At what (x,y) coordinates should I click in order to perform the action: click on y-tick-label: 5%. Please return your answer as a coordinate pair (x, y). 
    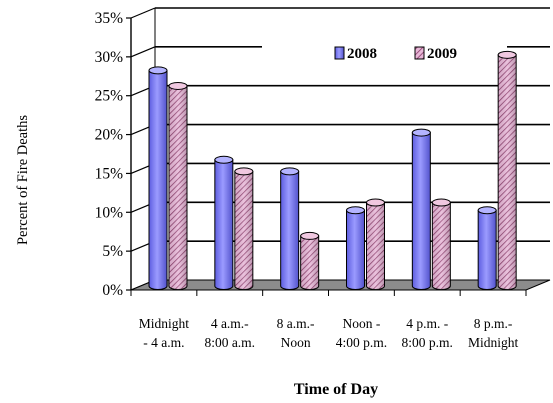
    Looking at the image, I should click on (112, 251).